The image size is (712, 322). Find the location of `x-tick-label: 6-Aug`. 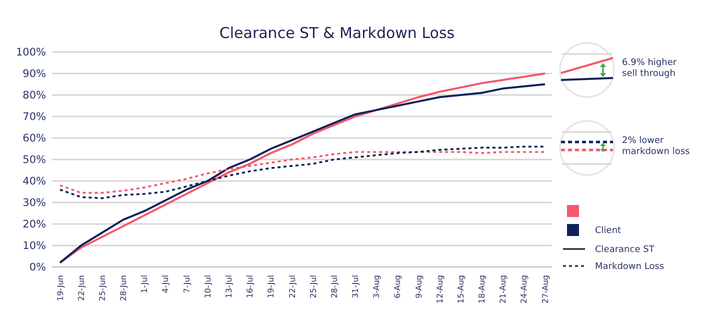

x-tick-label: 6-Aug is located at coordinates (397, 286).